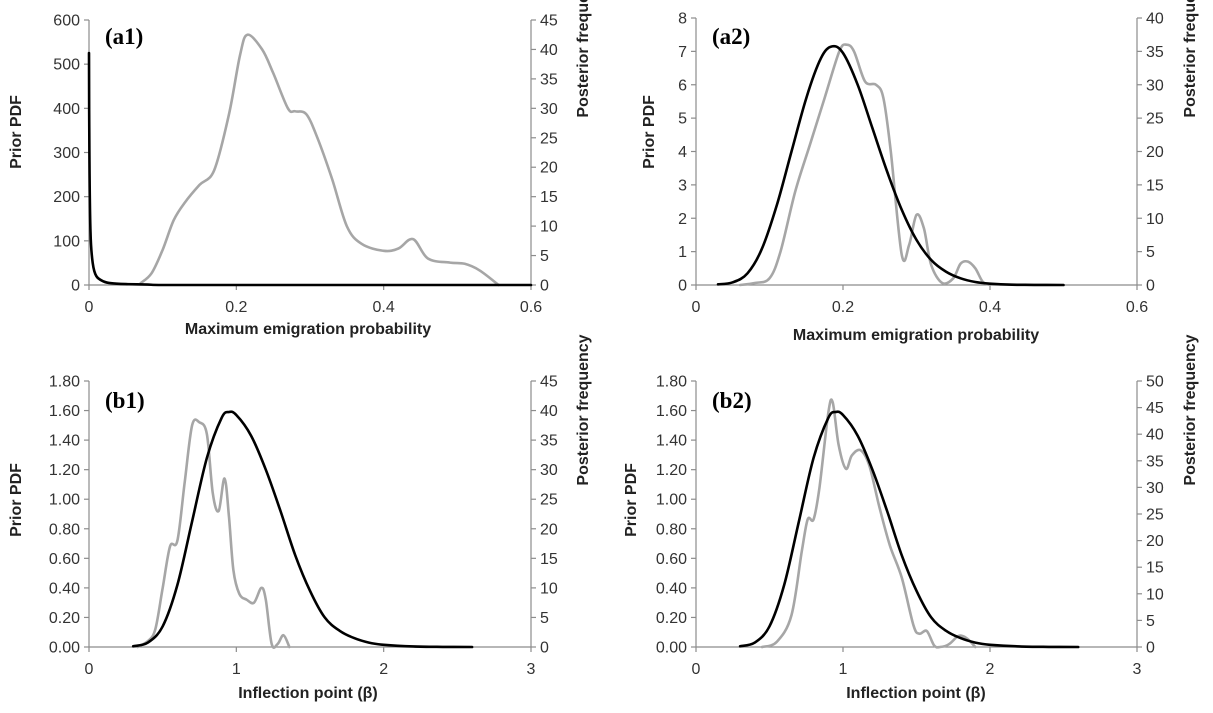 The image size is (1213, 713). Describe the element at coordinates (66, 241) in the screenshot. I see `y-tick-label: 100` at that location.